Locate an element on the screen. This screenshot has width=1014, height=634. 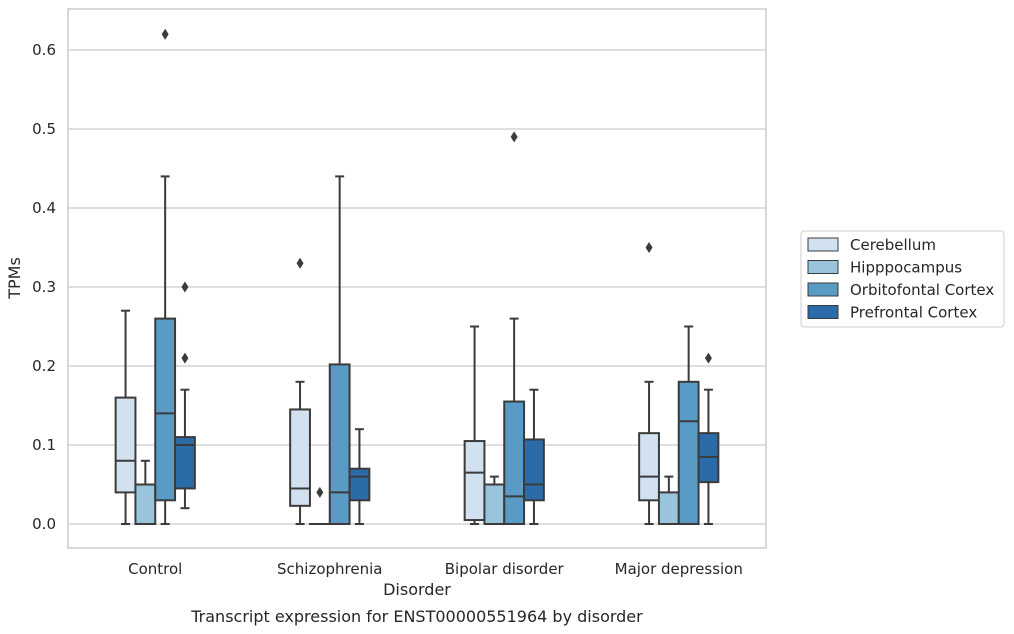
y-tick-label: 0.5 is located at coordinates (44, 129).